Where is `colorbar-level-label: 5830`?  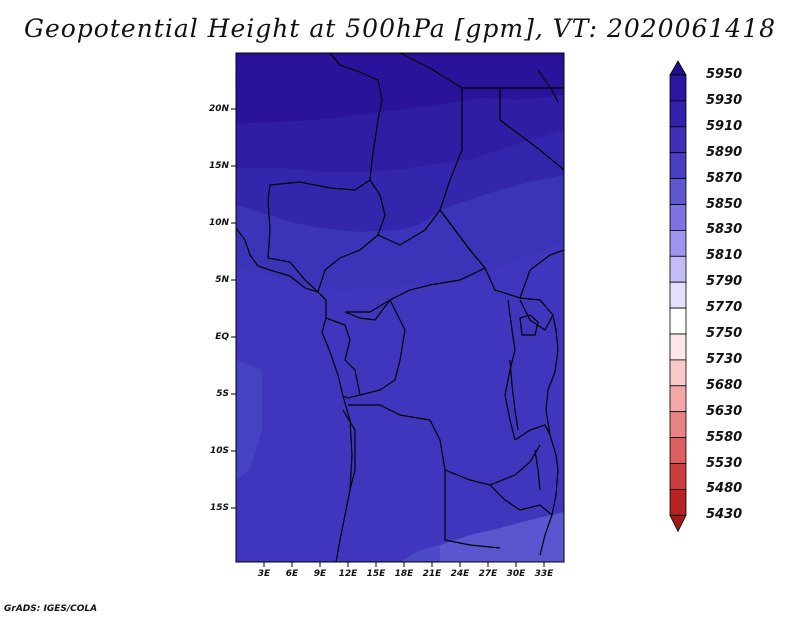 colorbar-level-label: 5830 is located at coordinates (724, 230).